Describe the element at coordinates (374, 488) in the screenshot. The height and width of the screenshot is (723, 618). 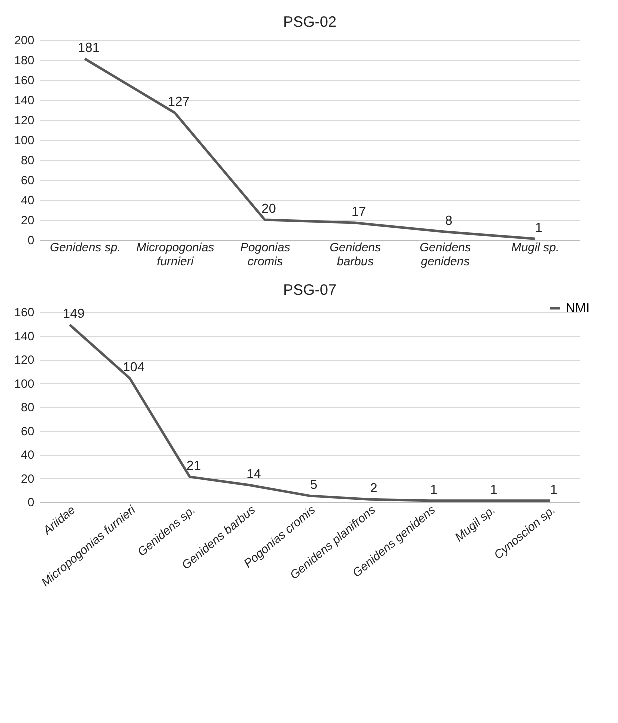
I see `data-label: 2` at that location.